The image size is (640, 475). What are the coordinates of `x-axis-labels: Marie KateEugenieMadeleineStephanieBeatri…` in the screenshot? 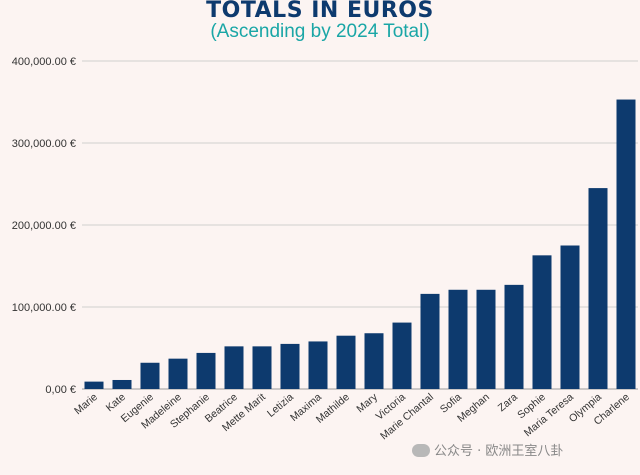 It's located at (352, 417).